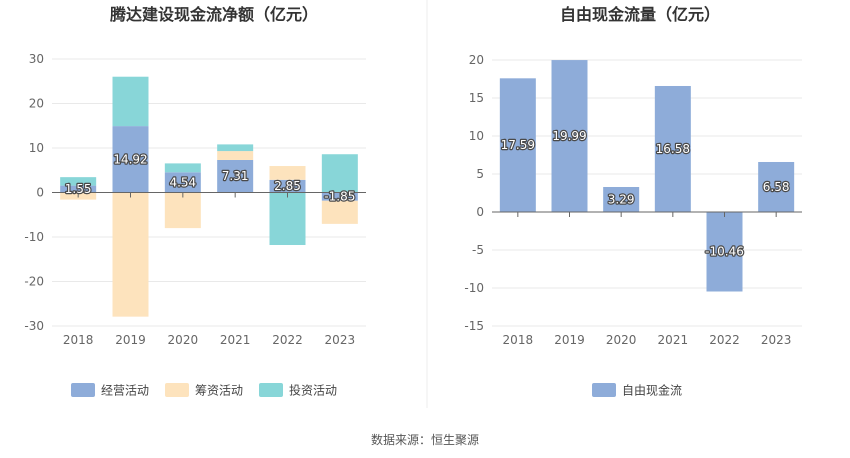 The image size is (850, 458). I want to click on chart0-data-label: -1.85, so click(339, 197).